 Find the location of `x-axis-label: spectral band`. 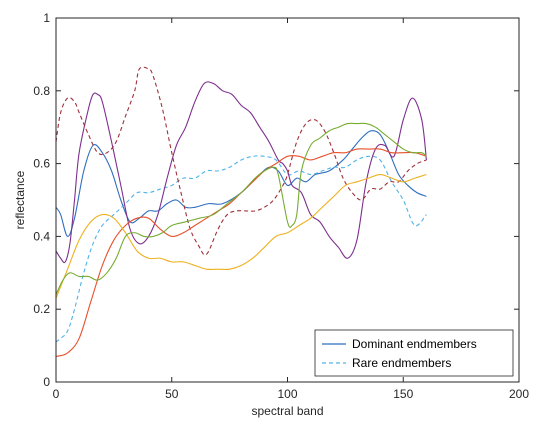

x-axis-label: spectral band is located at coordinates (287, 411).